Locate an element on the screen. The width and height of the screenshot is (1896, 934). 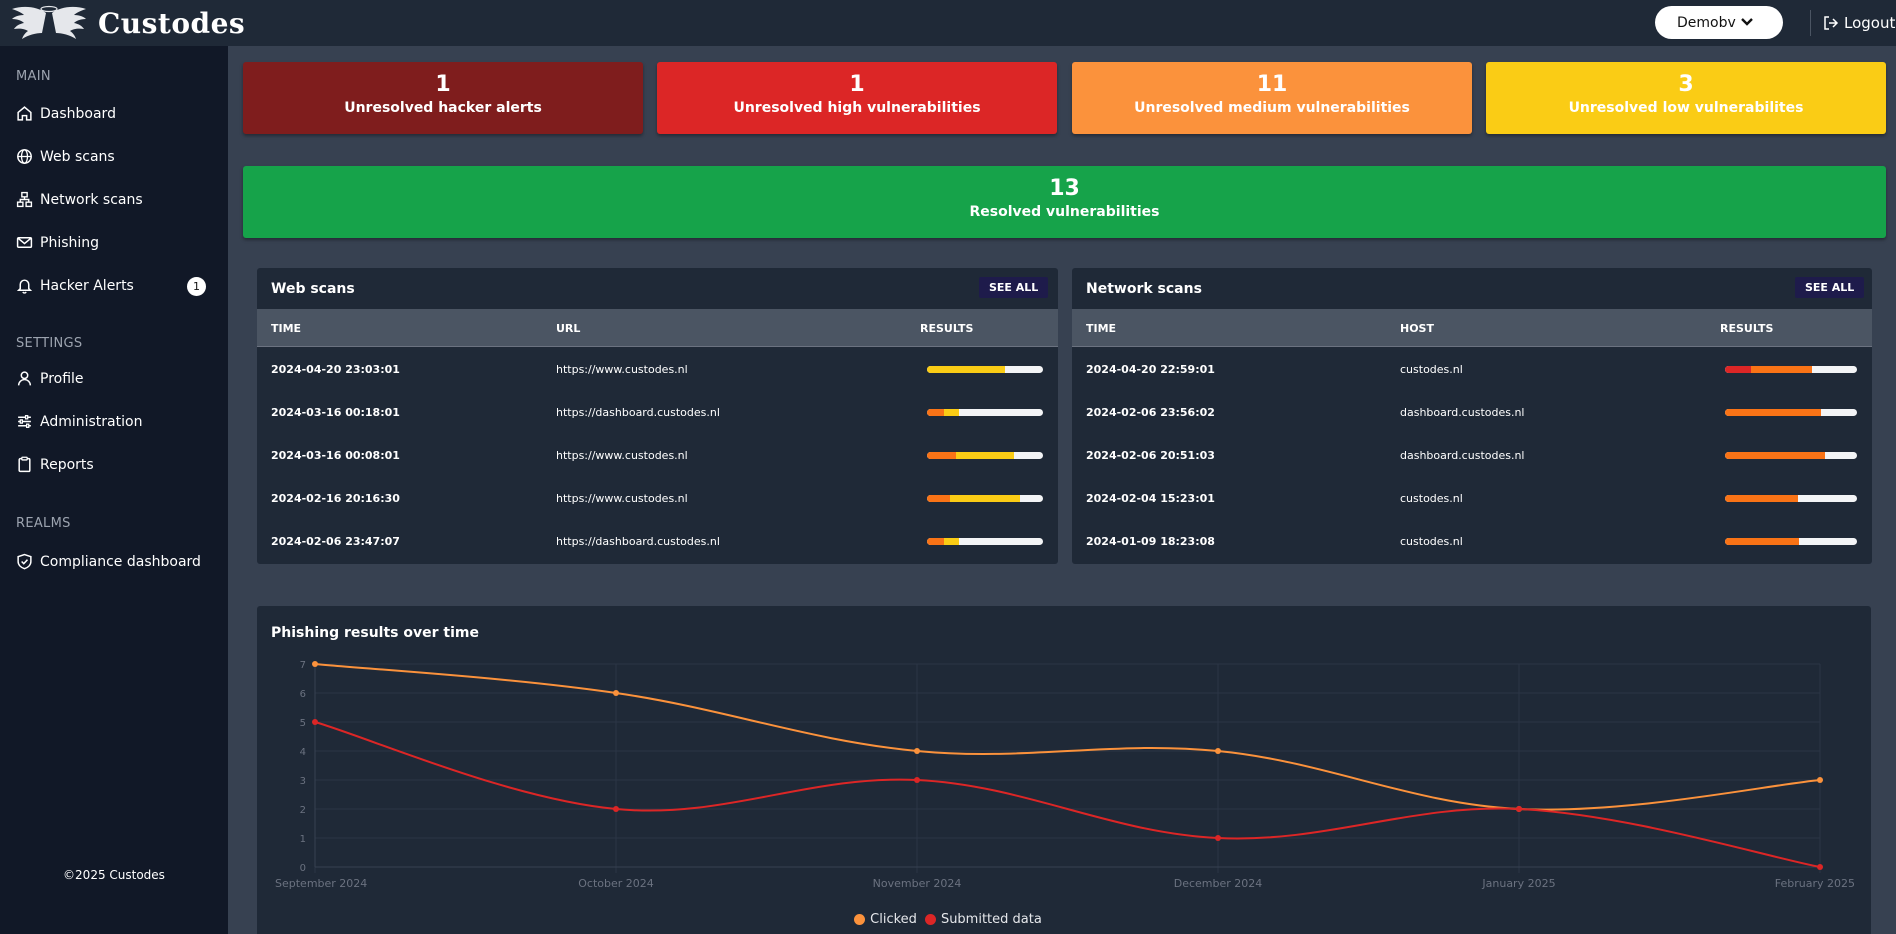
copyright: ©2025 Custodes is located at coordinates (114, 875).